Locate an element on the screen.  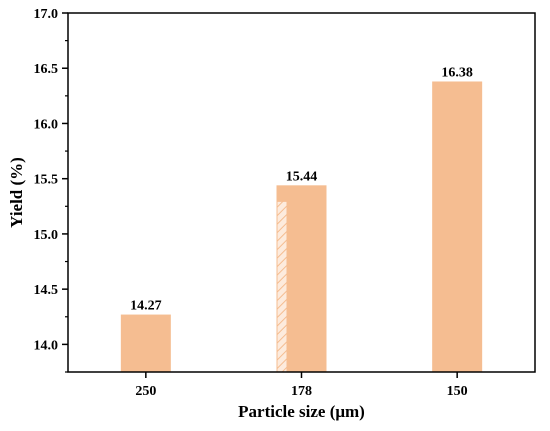
overlay-layer is located at coordinates (282, 286).